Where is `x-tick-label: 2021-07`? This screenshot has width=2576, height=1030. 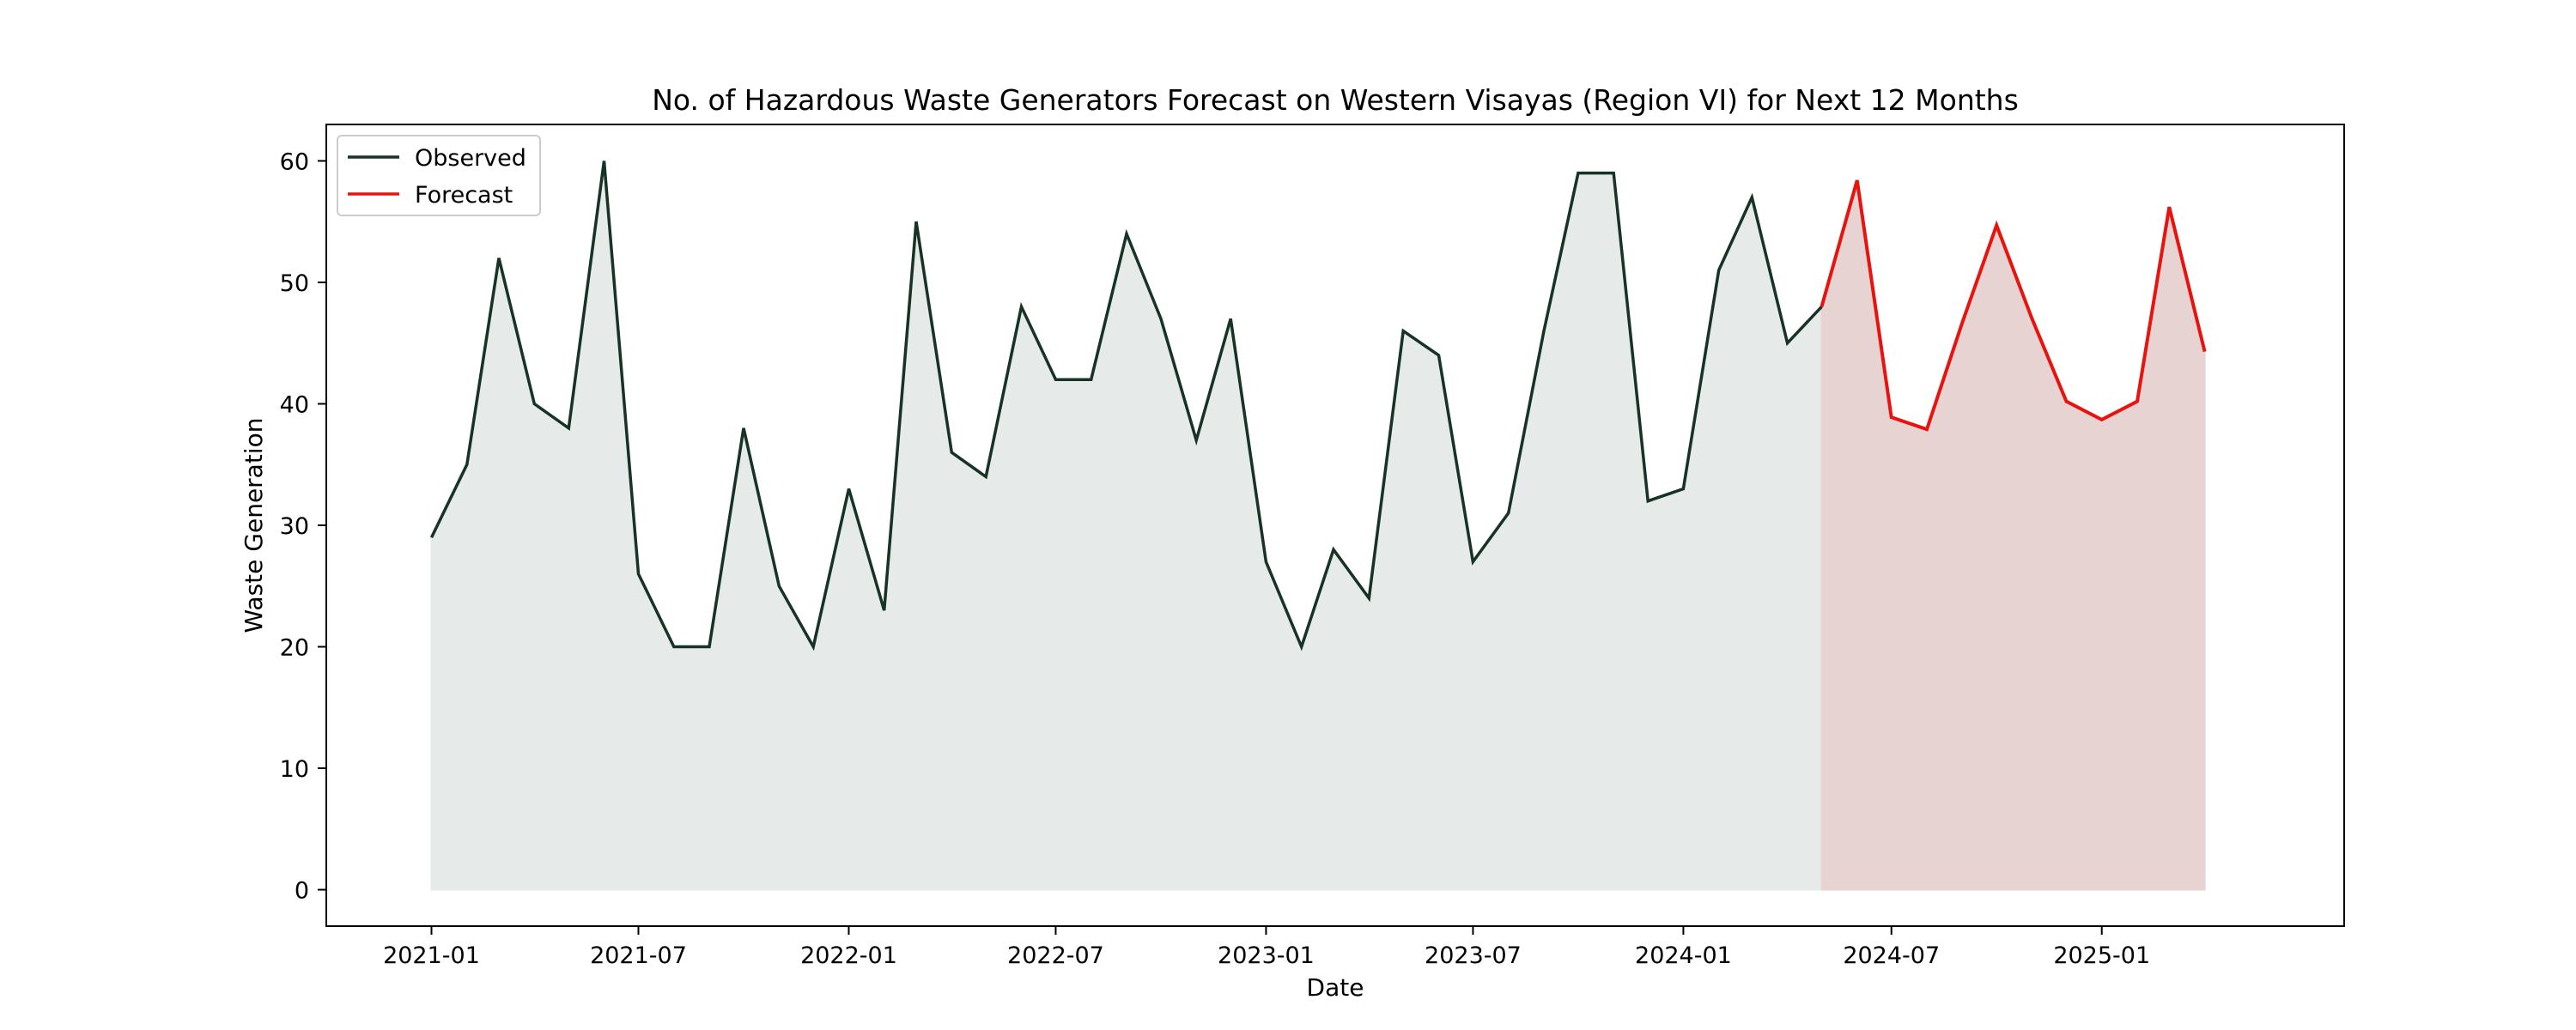
x-tick-label: 2021-07 is located at coordinates (638, 955).